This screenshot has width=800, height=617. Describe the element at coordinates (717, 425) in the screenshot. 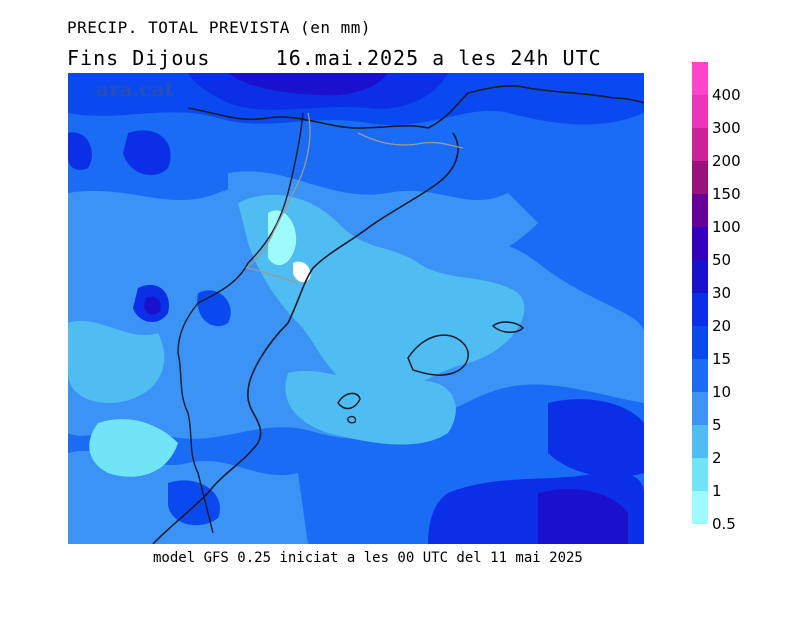

I see `legend-label: 5` at that location.